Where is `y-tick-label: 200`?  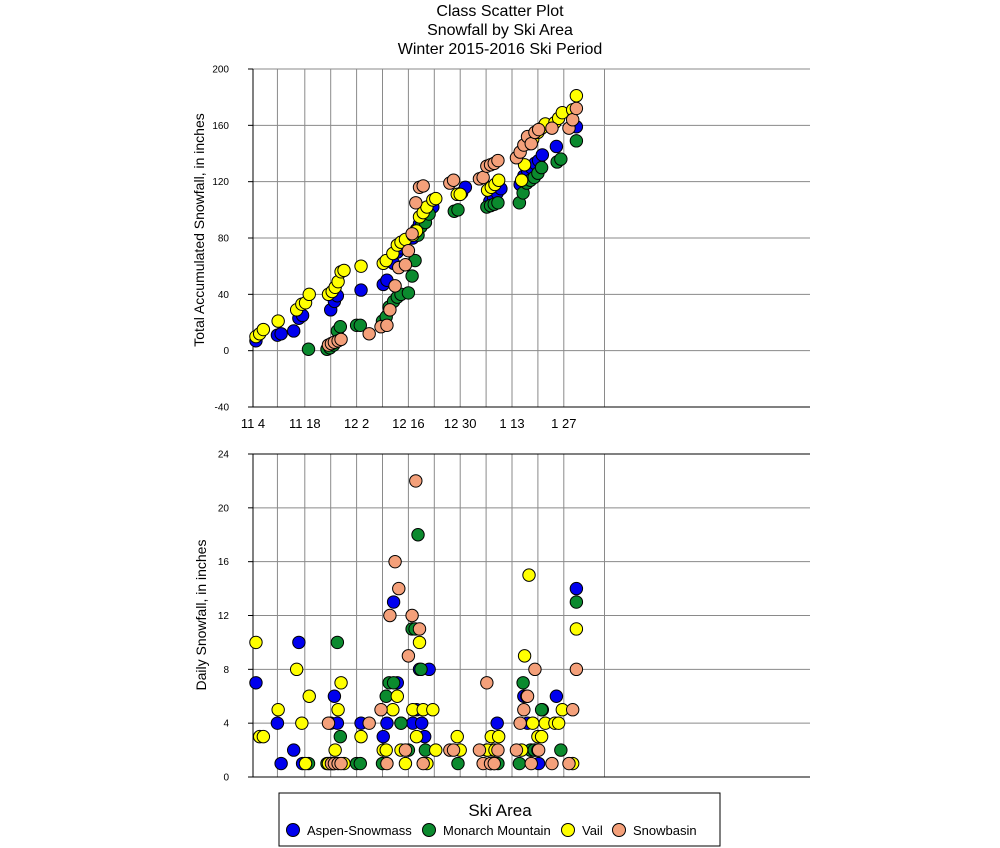
y-tick-label: 200 is located at coordinates (220, 70).